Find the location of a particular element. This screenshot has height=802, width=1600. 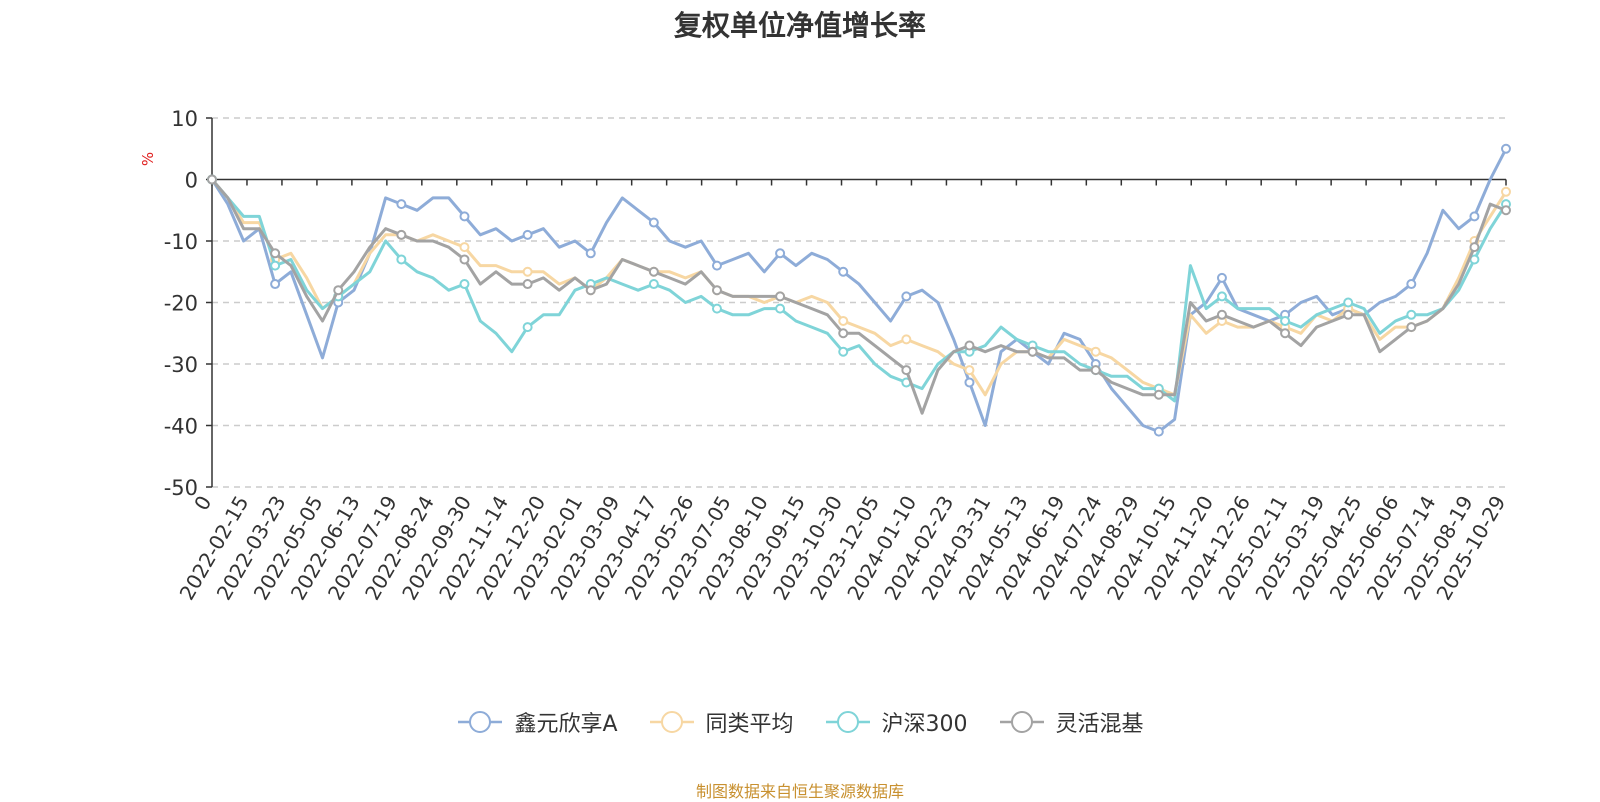

chart-title: 复权单位净值增长率 is located at coordinates (799, 25).